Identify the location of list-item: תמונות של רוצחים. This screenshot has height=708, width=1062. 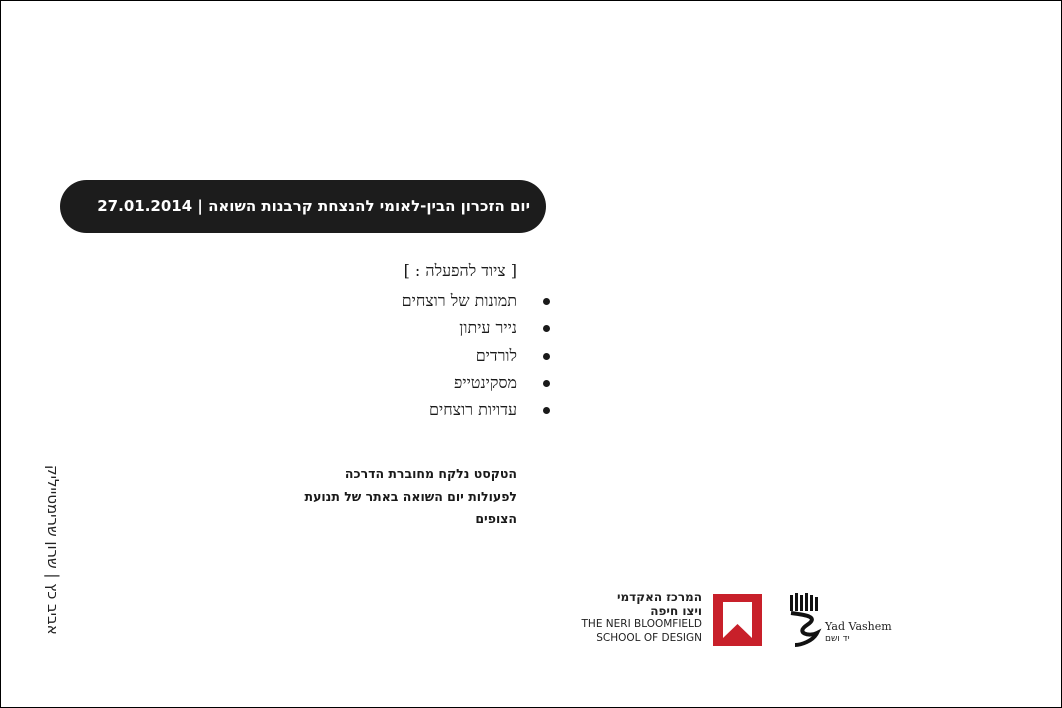
(476, 300).